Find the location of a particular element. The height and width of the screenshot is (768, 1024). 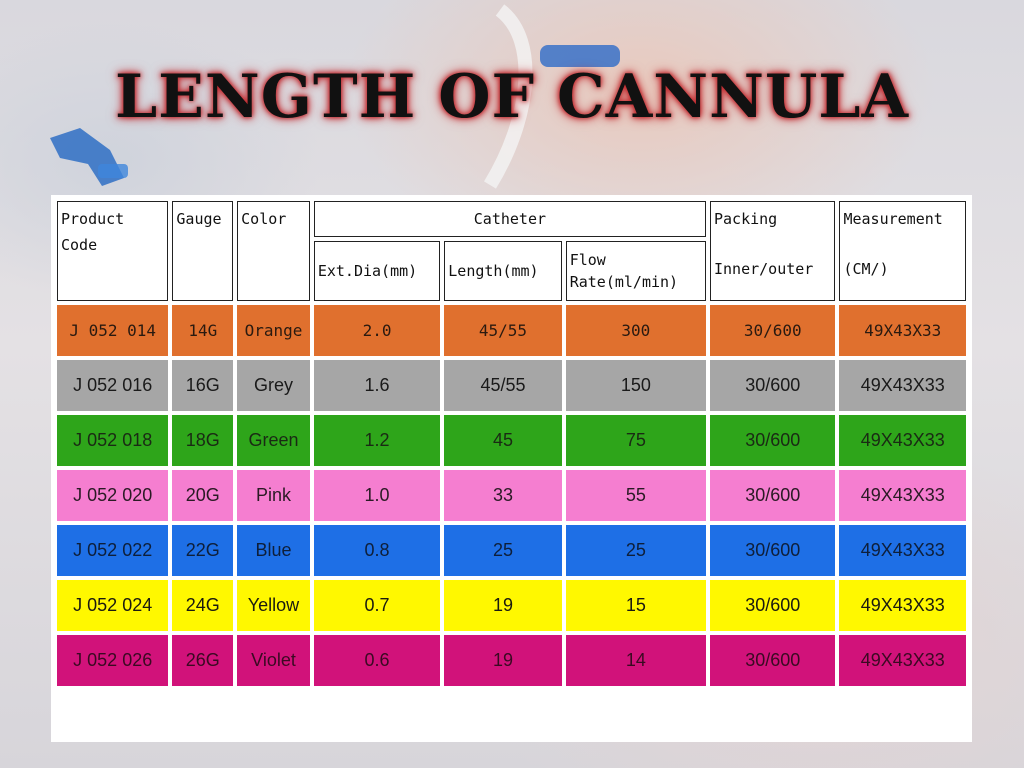

table-row: J 052 026 26G Violet 0.6 19 14 30/600 49X43X33 is located at coordinates (511, 660).